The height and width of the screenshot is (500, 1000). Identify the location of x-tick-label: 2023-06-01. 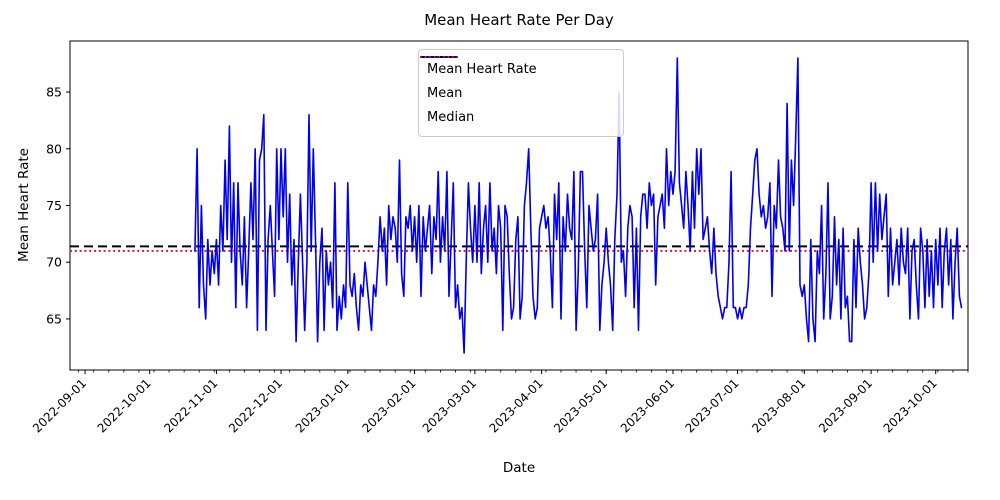
(647, 405).